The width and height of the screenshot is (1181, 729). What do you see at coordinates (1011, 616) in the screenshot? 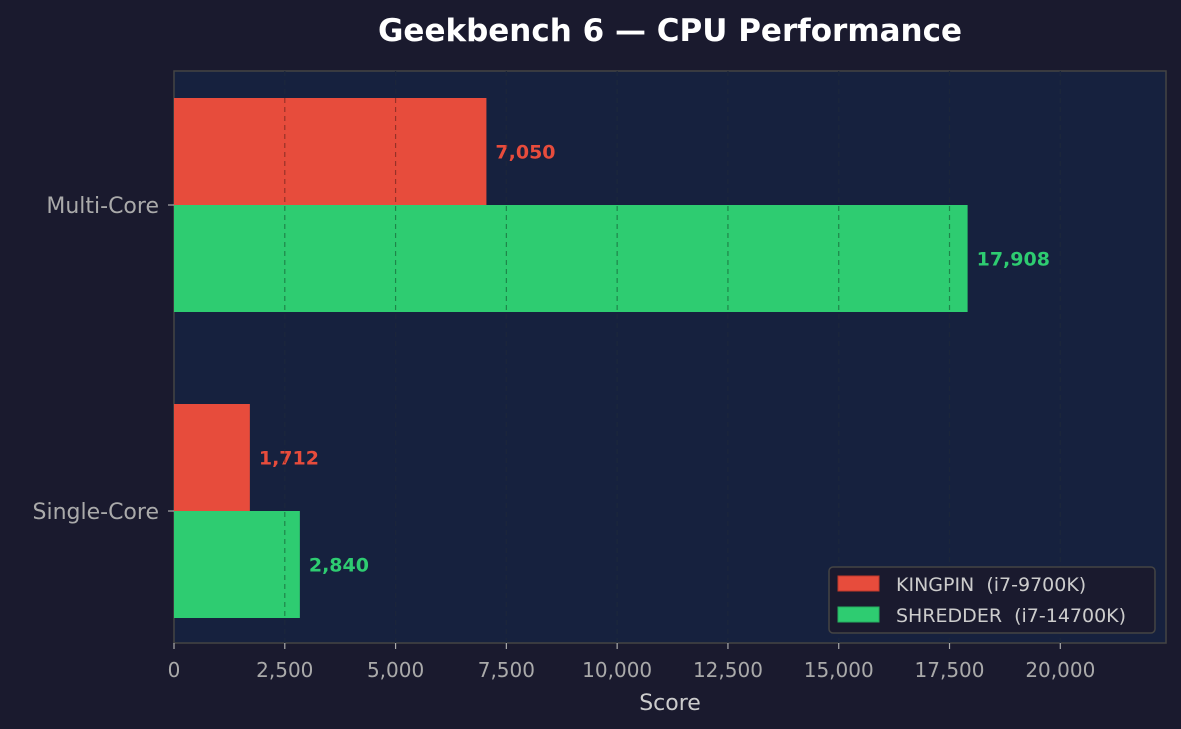
I see `legend-label-shredder: SHREDDER (i7-14700K)` at bounding box center [1011, 616].